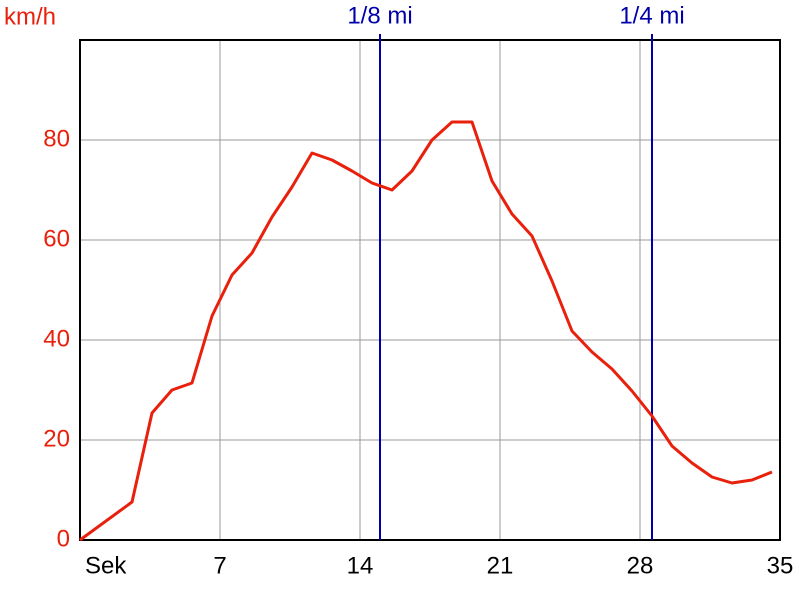 The height and width of the screenshot is (605, 800). Describe the element at coordinates (219, 565) in the screenshot. I see `x-tick-label: 7` at that location.